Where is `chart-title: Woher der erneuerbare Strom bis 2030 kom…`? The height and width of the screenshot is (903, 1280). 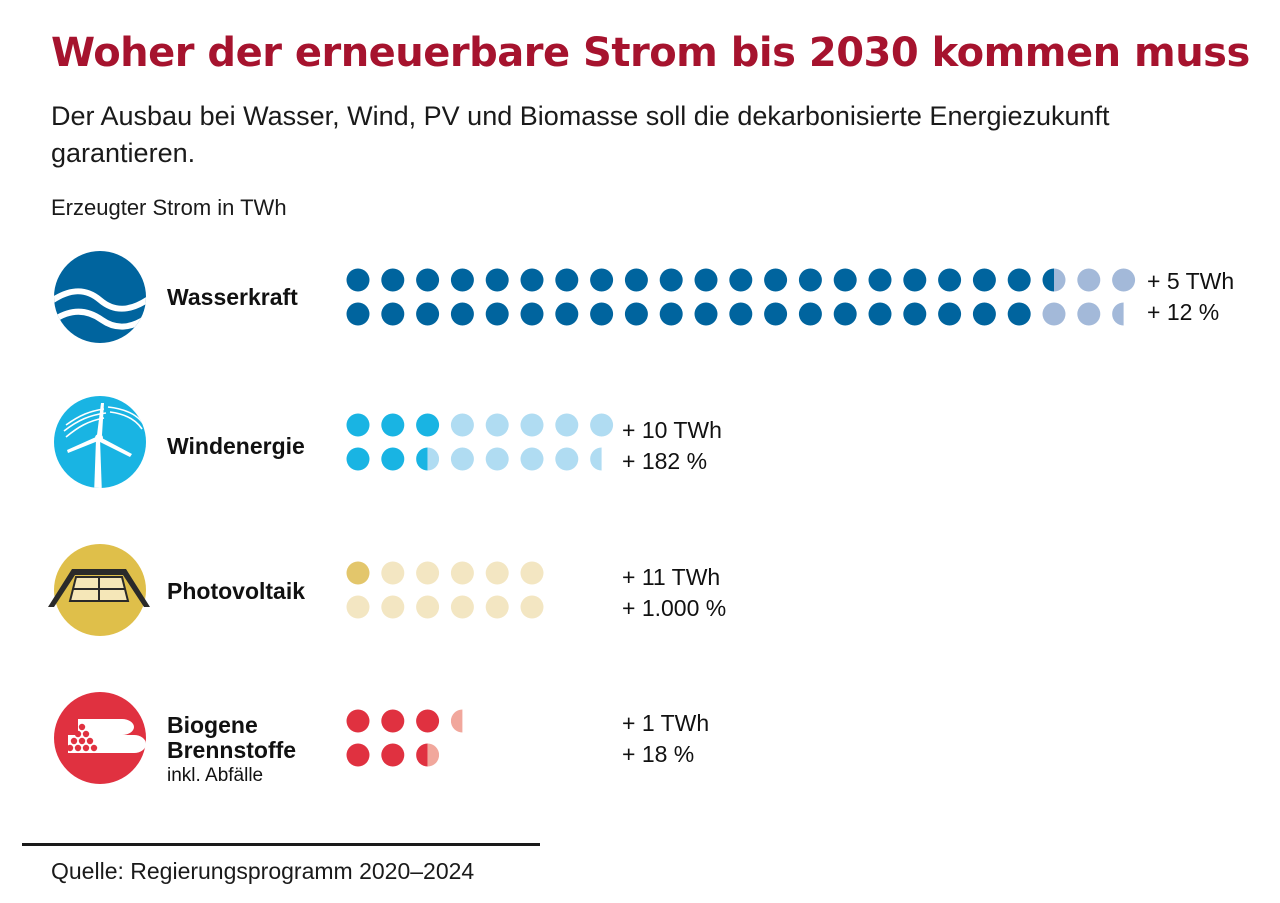
chart-title: Woher der erneuerbare Strom bis 2030 kom… is located at coordinates (650, 53).